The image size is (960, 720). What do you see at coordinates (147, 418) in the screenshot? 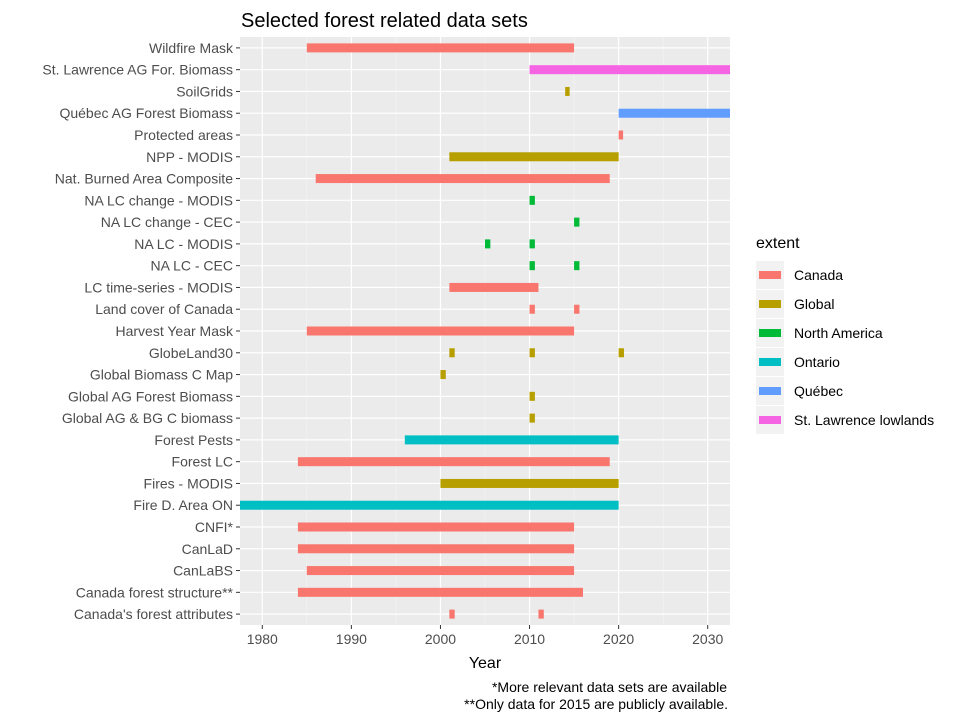
I see `y-tick-label: Global AG & BG C biomass` at bounding box center [147, 418].